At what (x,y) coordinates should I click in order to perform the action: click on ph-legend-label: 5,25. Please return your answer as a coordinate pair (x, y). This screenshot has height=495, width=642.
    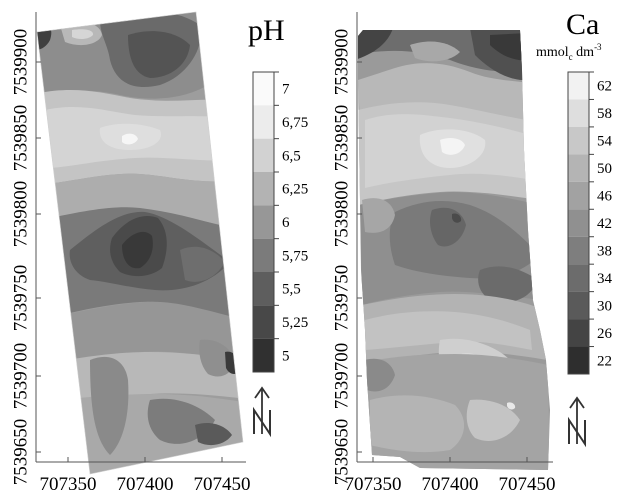
    Looking at the image, I should click on (295, 323).